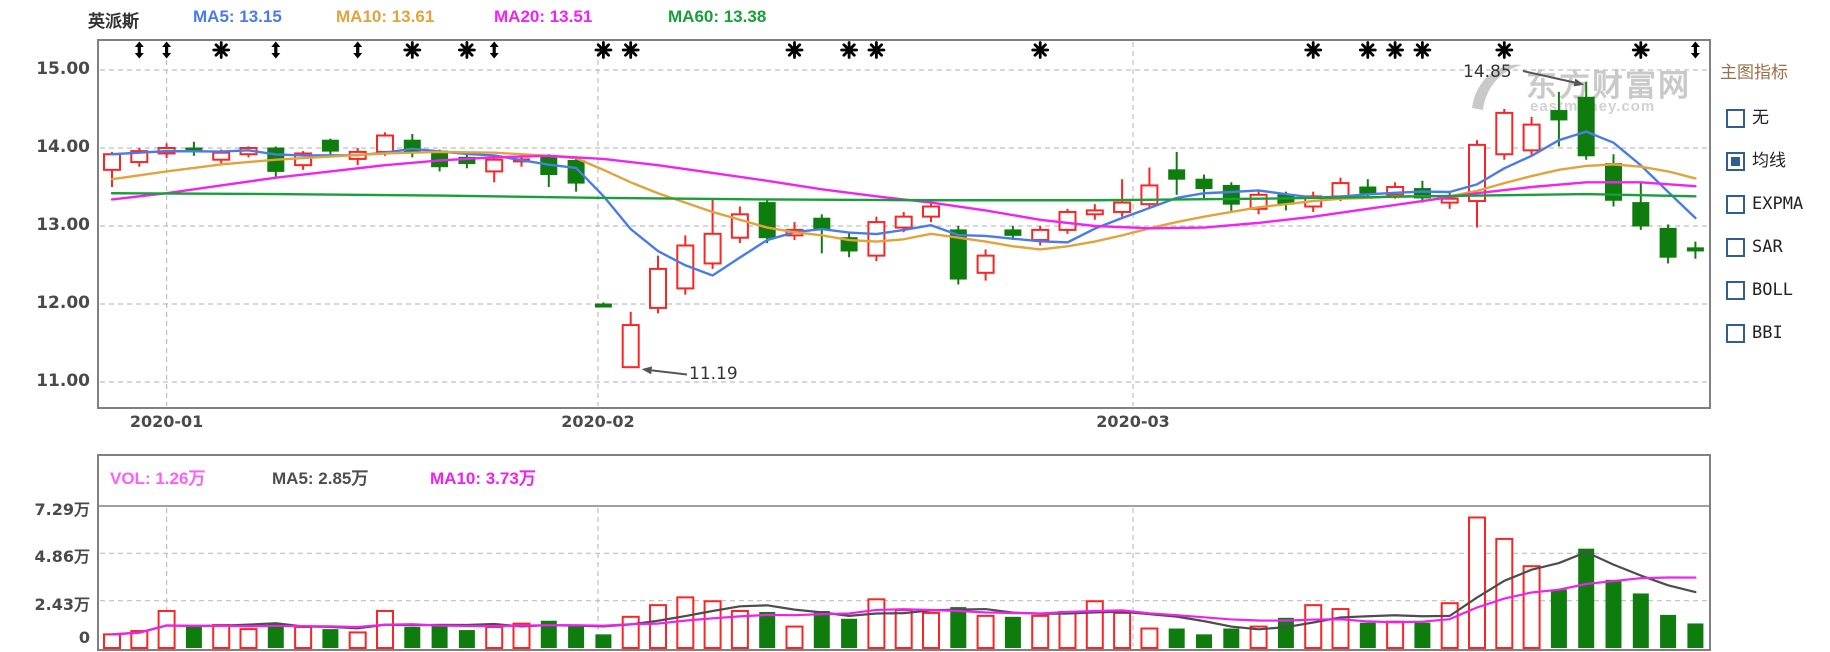 This screenshot has height=652, width=1830. Describe the element at coordinates (1772, 290) in the screenshot. I see `indicator-option-label: BOLL` at that location.